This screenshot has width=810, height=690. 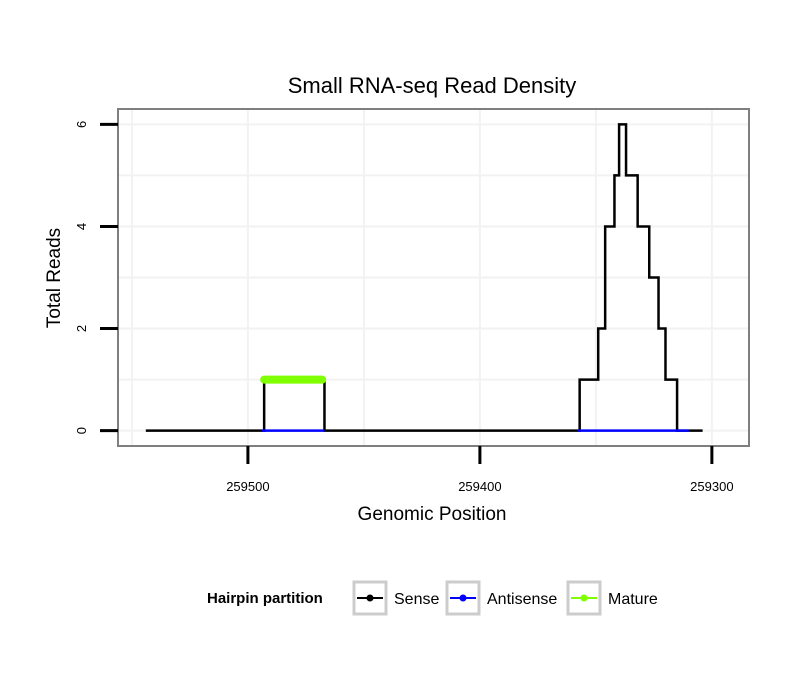 What do you see at coordinates (432, 85) in the screenshot?
I see `chart-title: Small RNA-seq Read Density` at bounding box center [432, 85].